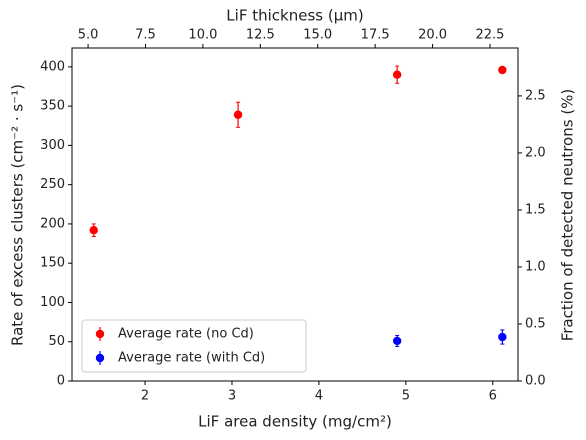 The width and height of the screenshot is (586, 440). What do you see at coordinates (294, 16) in the screenshot?
I see `top-x-axis-title: LiF thickness (μm)` at bounding box center [294, 16].